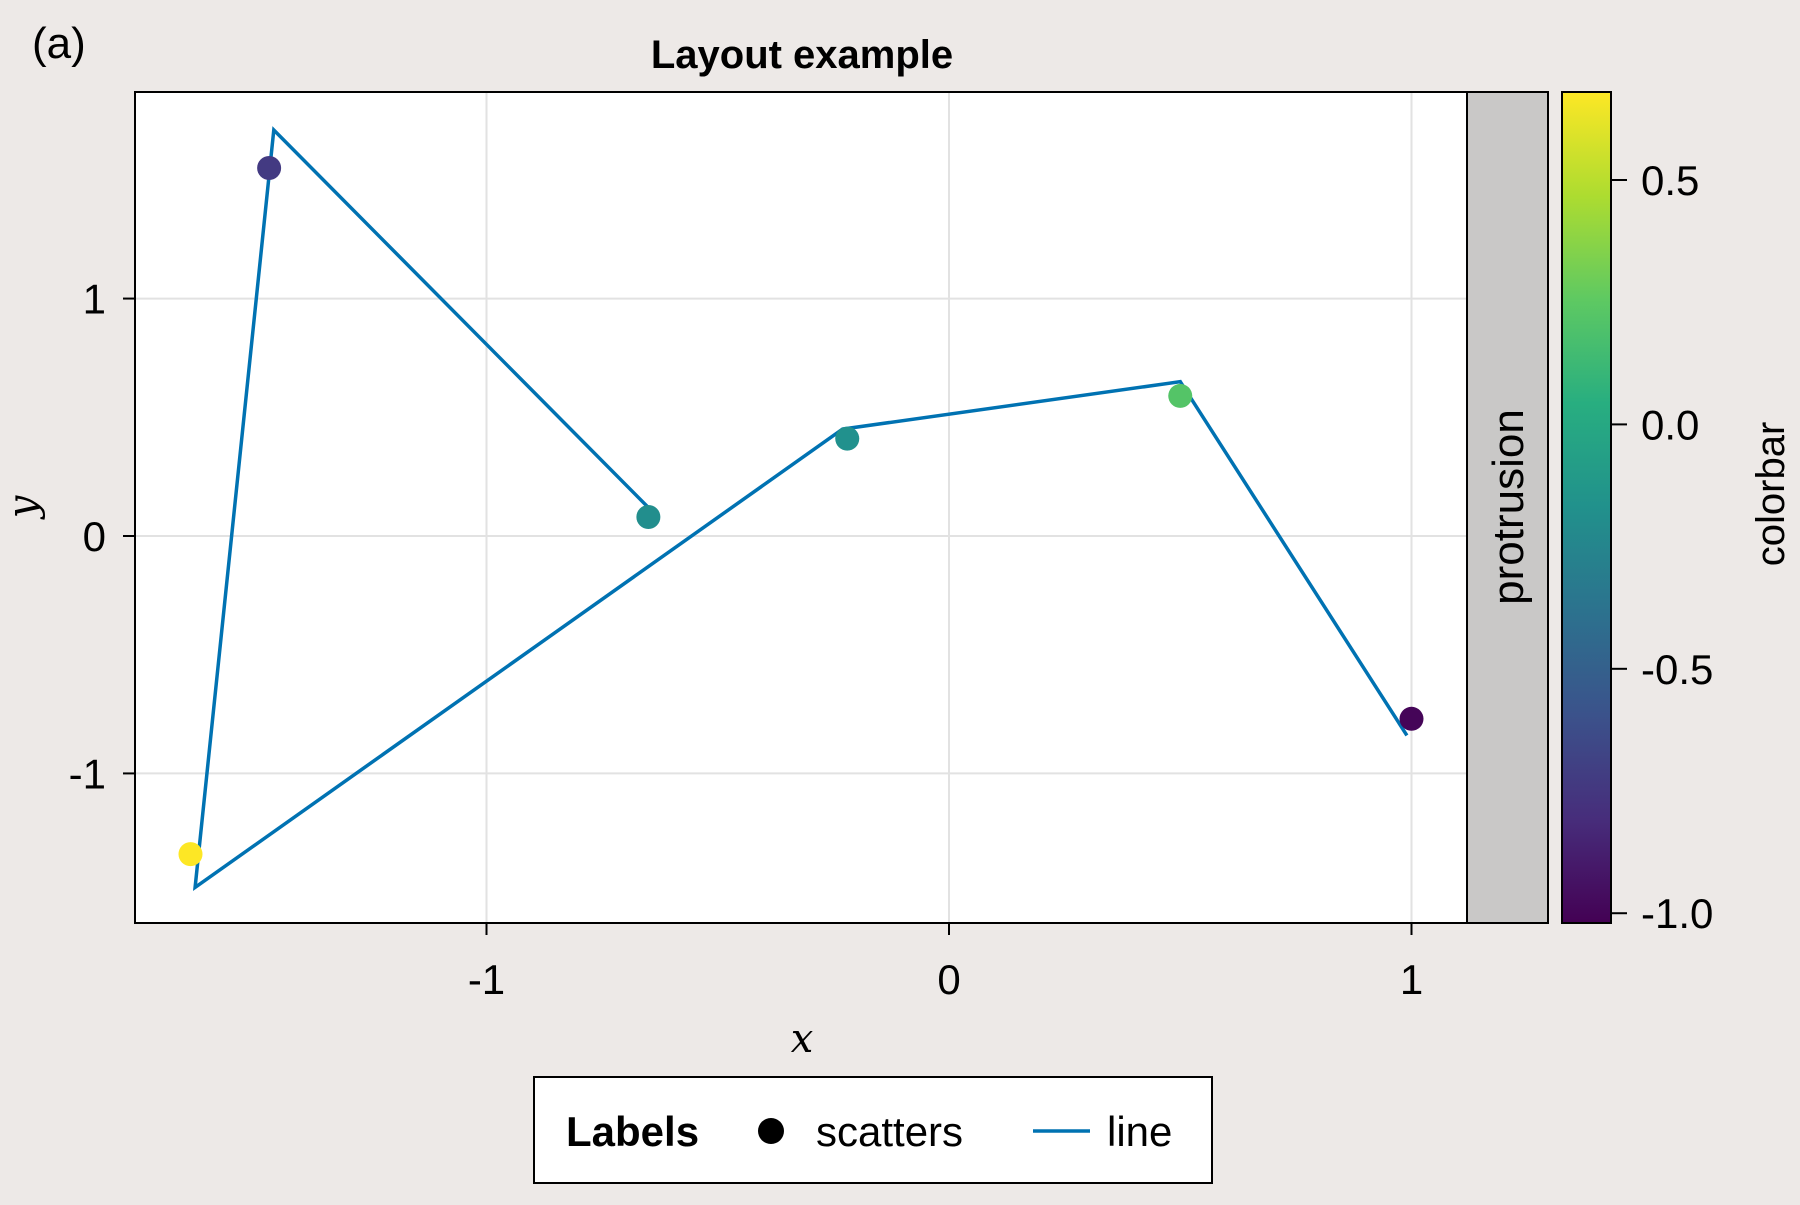 This screenshot has height=1205, width=1800. Describe the element at coordinates (802, 55) in the screenshot. I see `chart-title: Layout example` at that location.